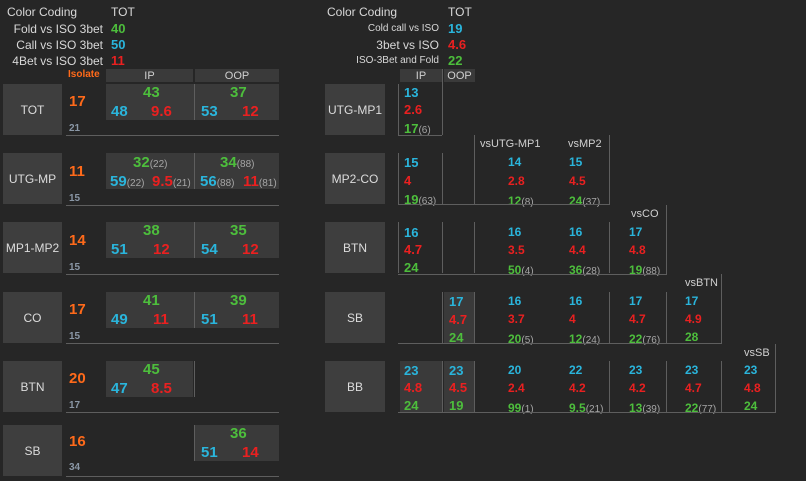 The image size is (806, 481). Describe the element at coordinates (397, 61) in the screenshot. I see `legend-label: ISO-3Bet and Fold` at that location.